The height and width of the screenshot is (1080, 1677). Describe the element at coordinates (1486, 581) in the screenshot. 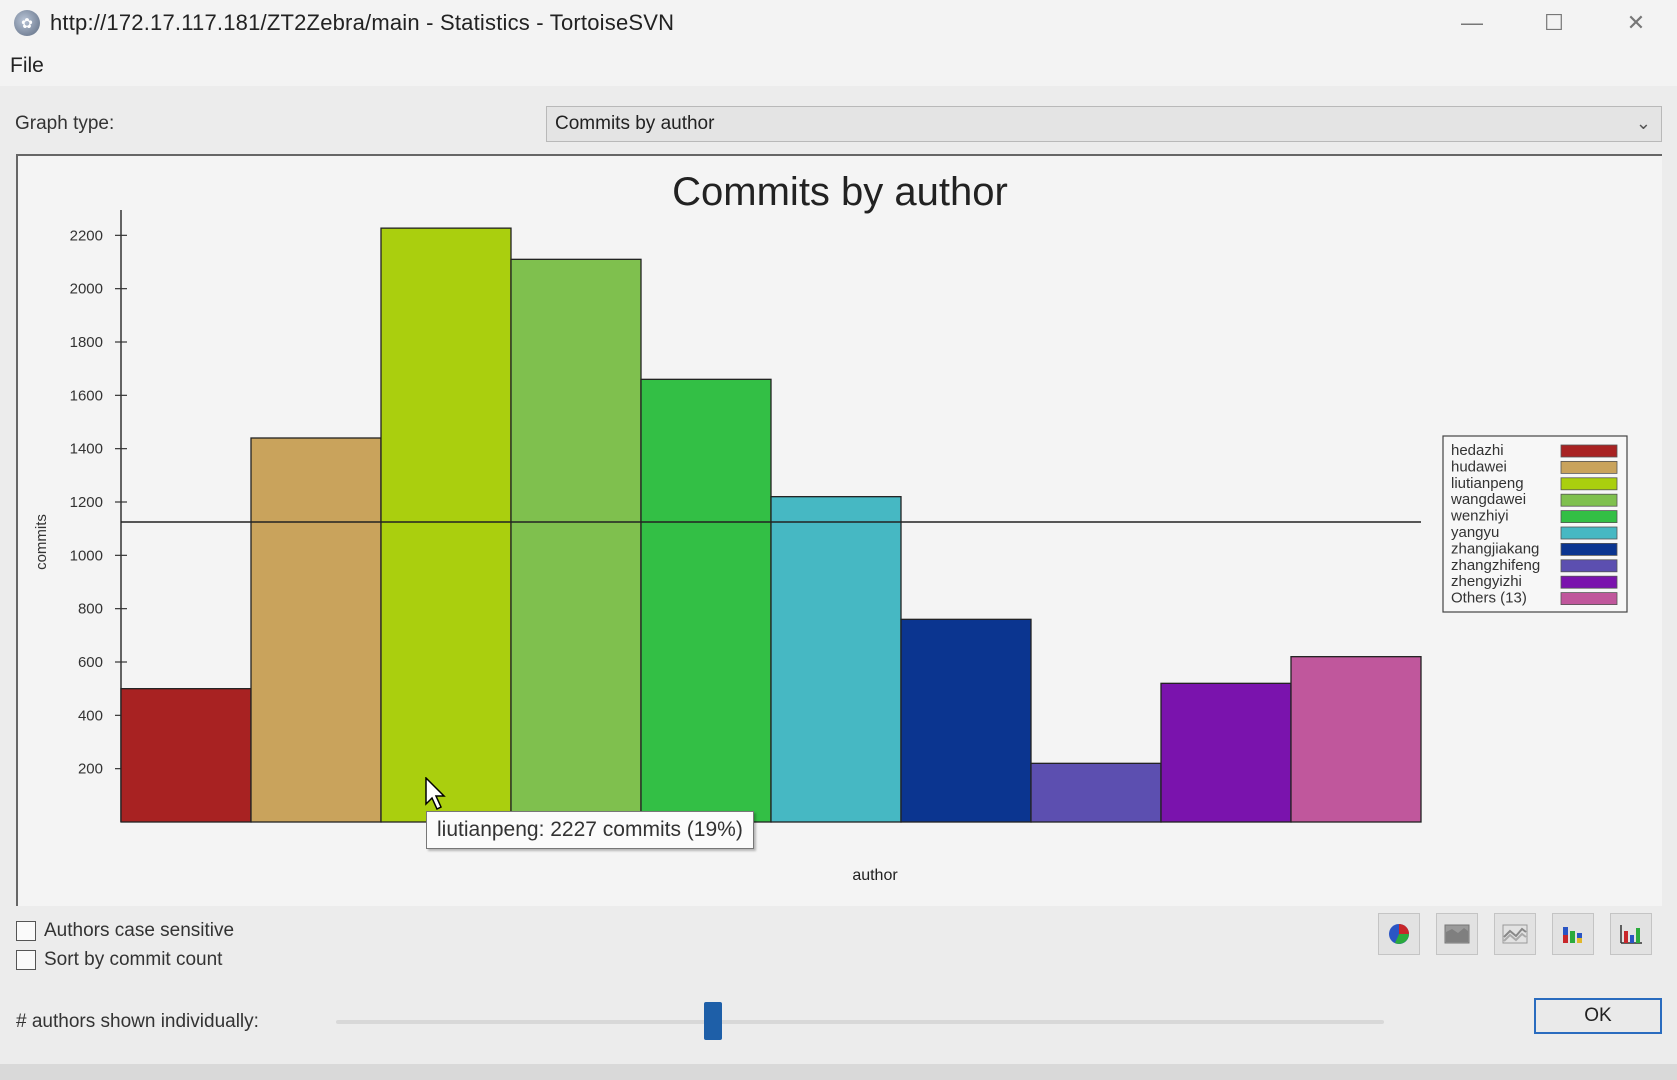

I see `legend-label: zhengyizhi` at that location.